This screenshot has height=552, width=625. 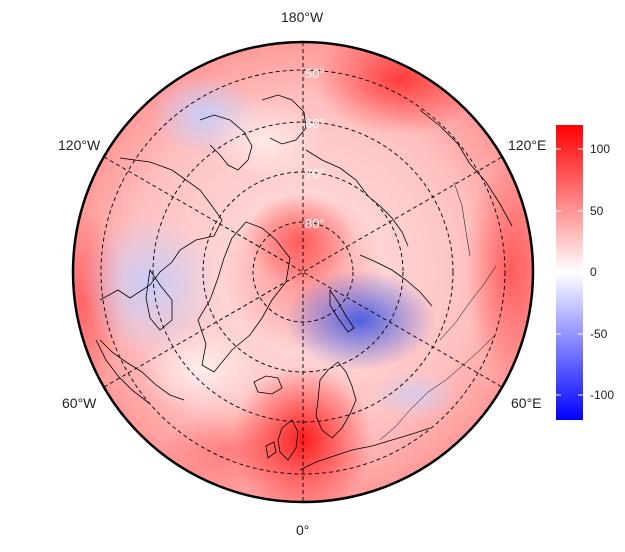 I want to click on coast-russia-north, so click(x=396, y=280).